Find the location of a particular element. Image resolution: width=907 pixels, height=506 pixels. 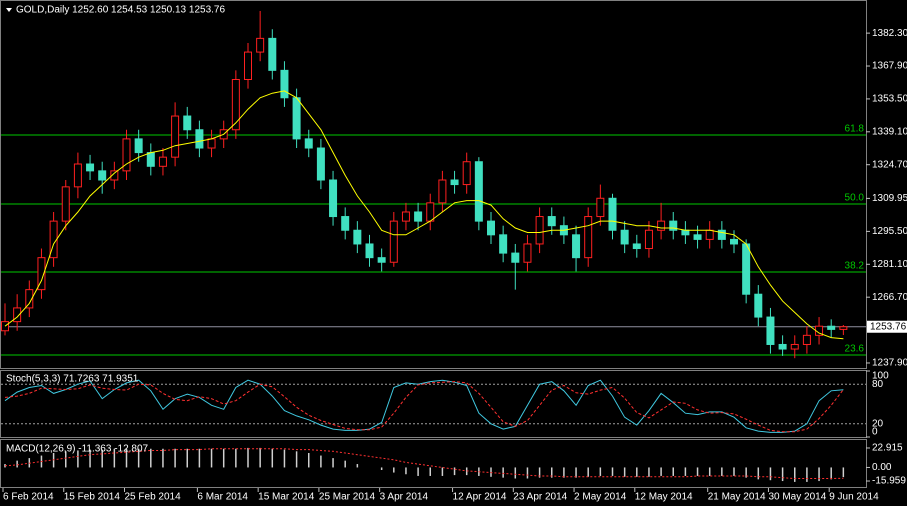

stoch-tick-label: 20 is located at coordinates (878, 423).